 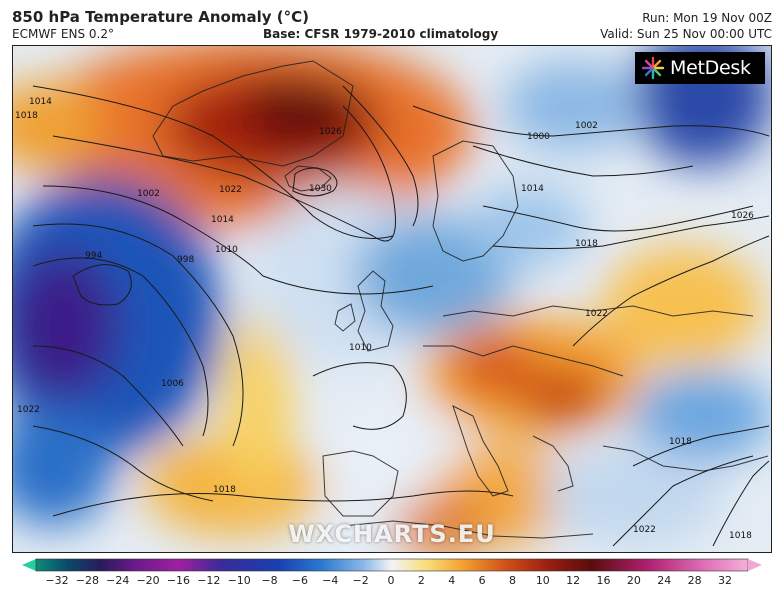 What do you see at coordinates (160, 17) in the screenshot?
I see `chart-title: 850 hPa Temperature Anomaly (°C)` at bounding box center [160, 17].